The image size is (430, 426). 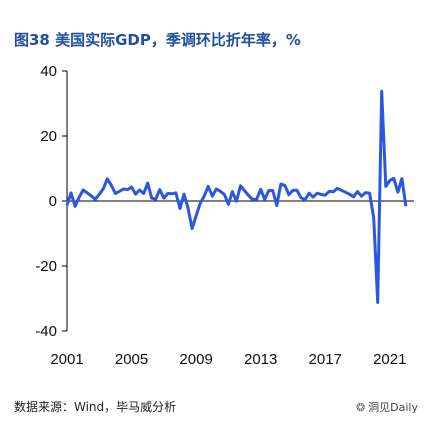 What do you see at coordinates (46, 266) in the screenshot?
I see `y-tick-label: -20` at bounding box center [46, 266].